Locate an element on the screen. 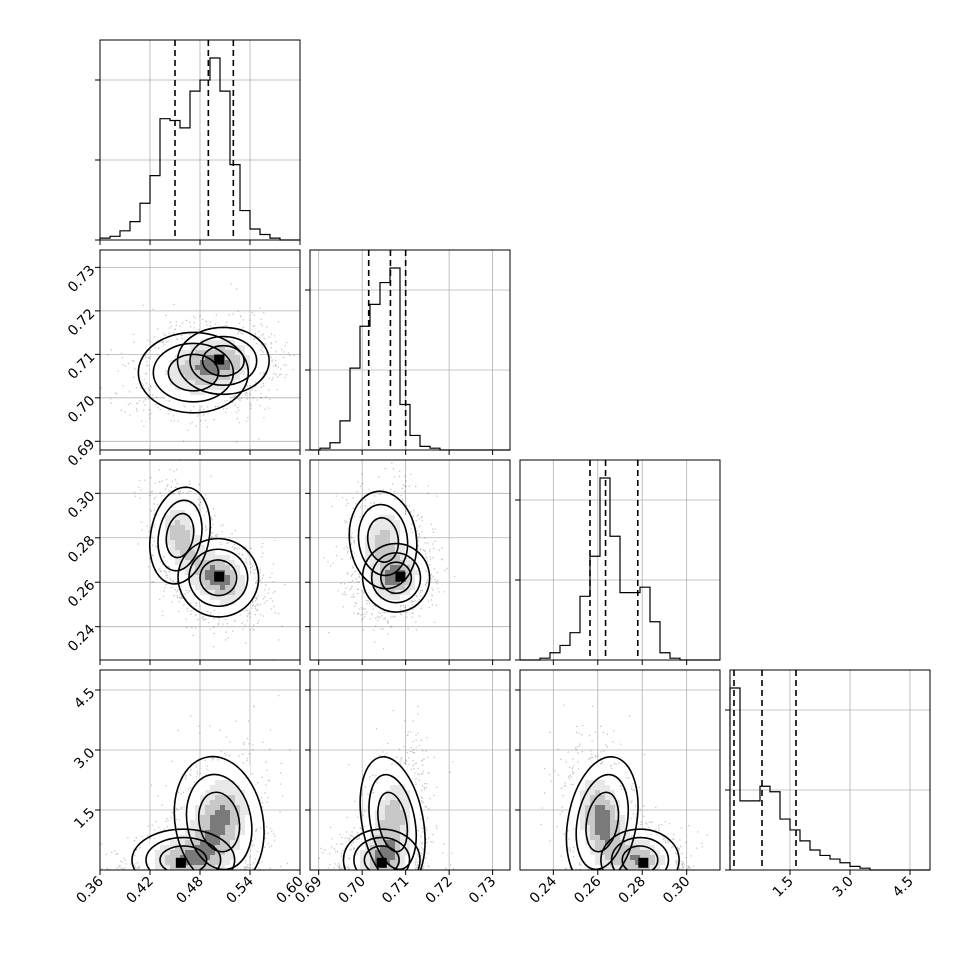 The height and width of the screenshot is (970, 970). x-tick-label: 0.26 is located at coordinates (587, 889).